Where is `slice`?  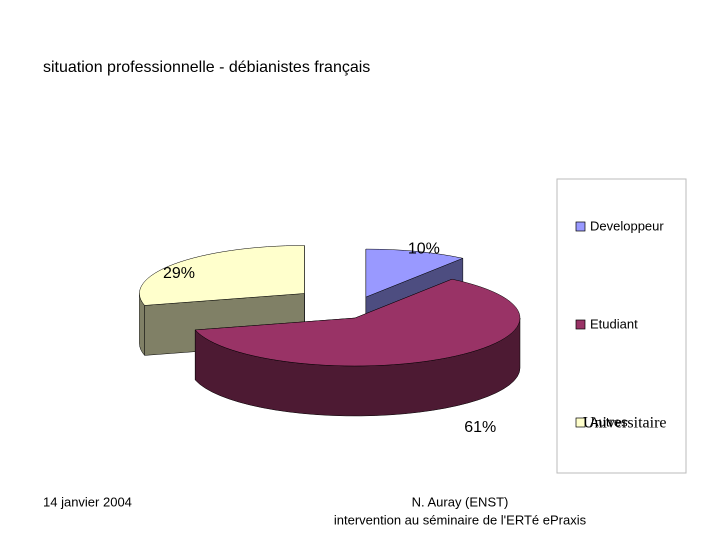 slice is located at coordinates (357, 347).